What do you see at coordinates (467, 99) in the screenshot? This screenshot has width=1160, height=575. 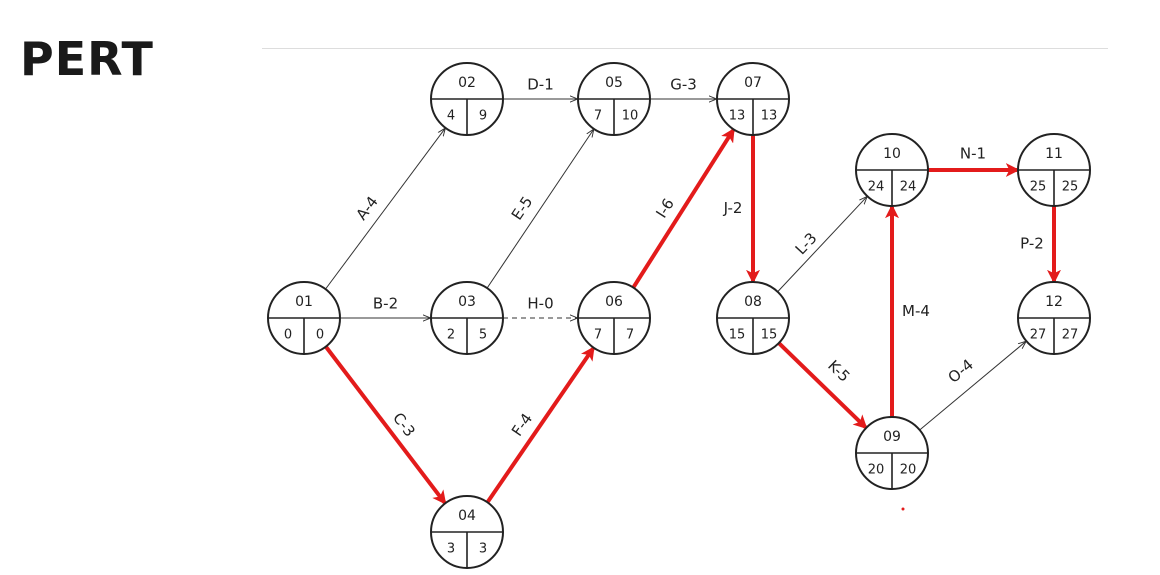 I see `event-node-02: 02 4 9` at bounding box center [467, 99].